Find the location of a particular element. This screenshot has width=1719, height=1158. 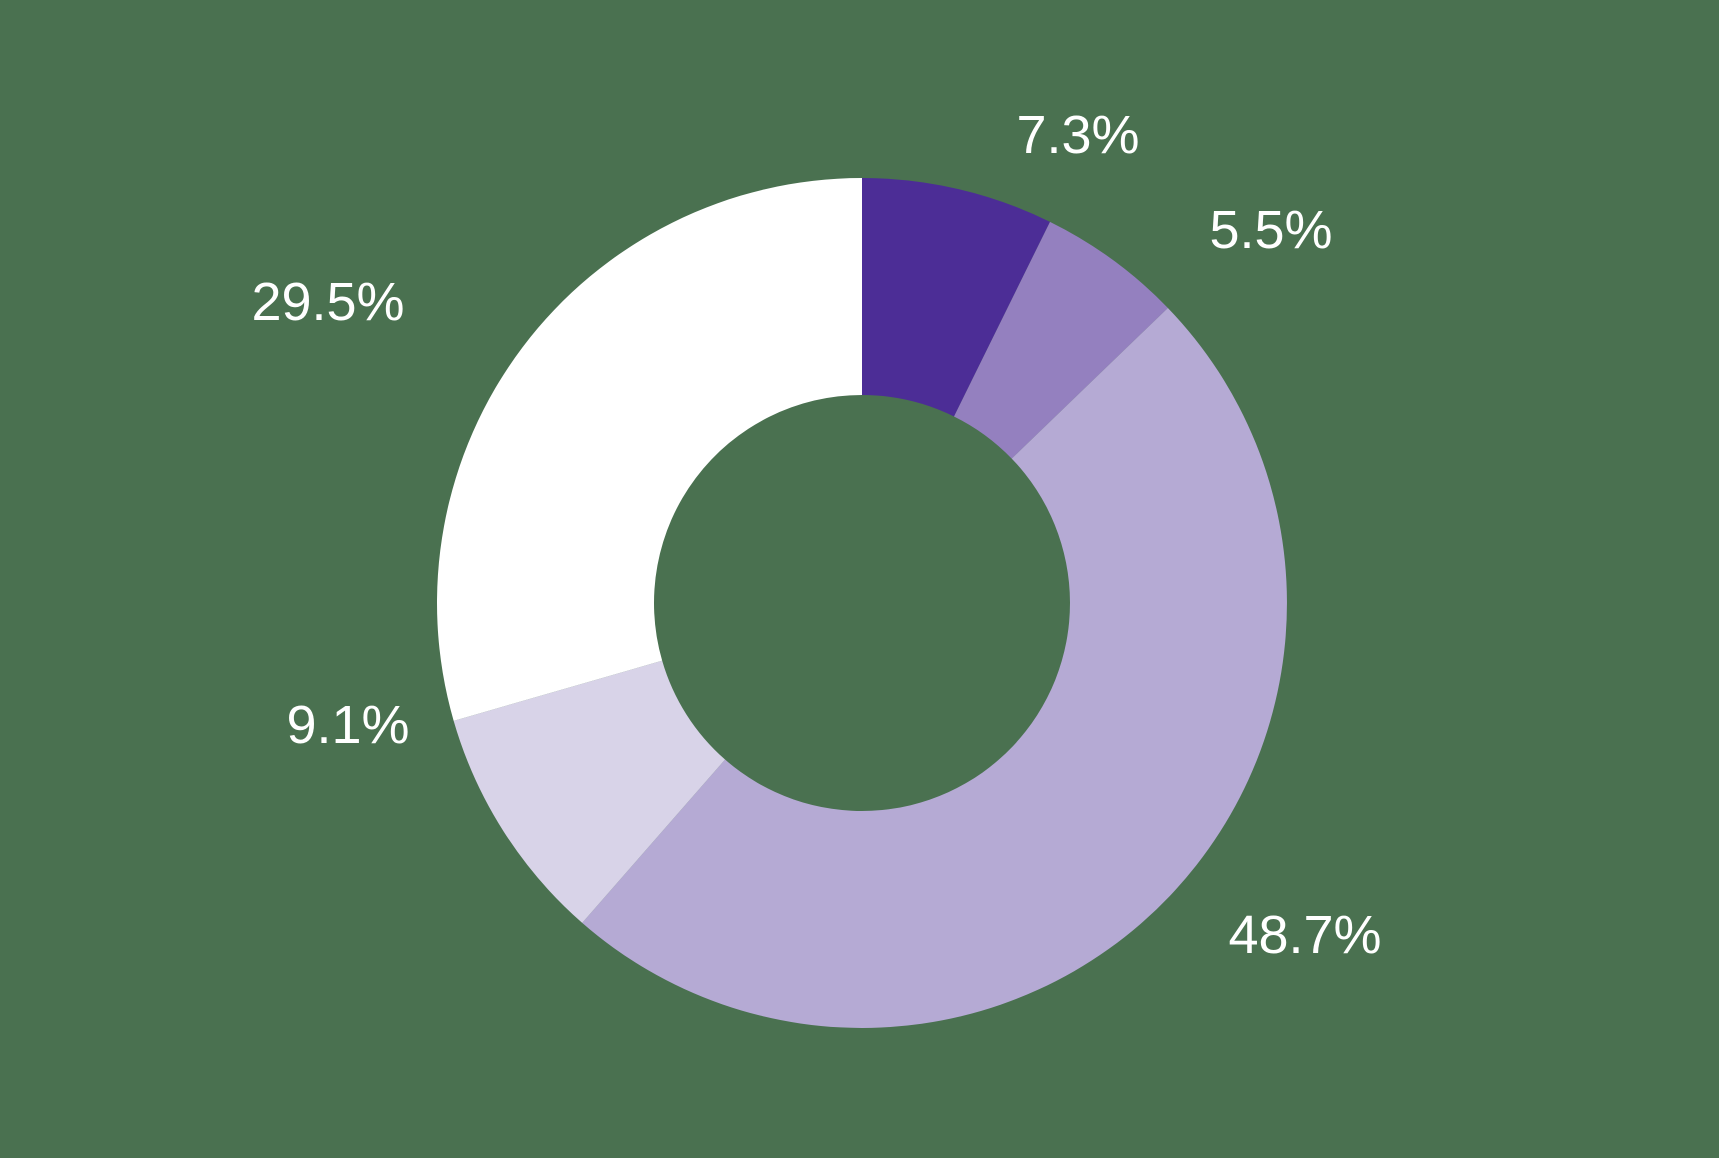

slice-1-percent-label: 7.3% is located at coordinates (1077, 135).